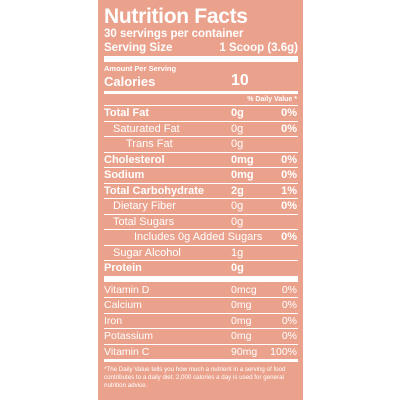  Describe the element at coordinates (144, 206) in the screenshot. I see `nutrient-label: Dietary Fiber` at that location.